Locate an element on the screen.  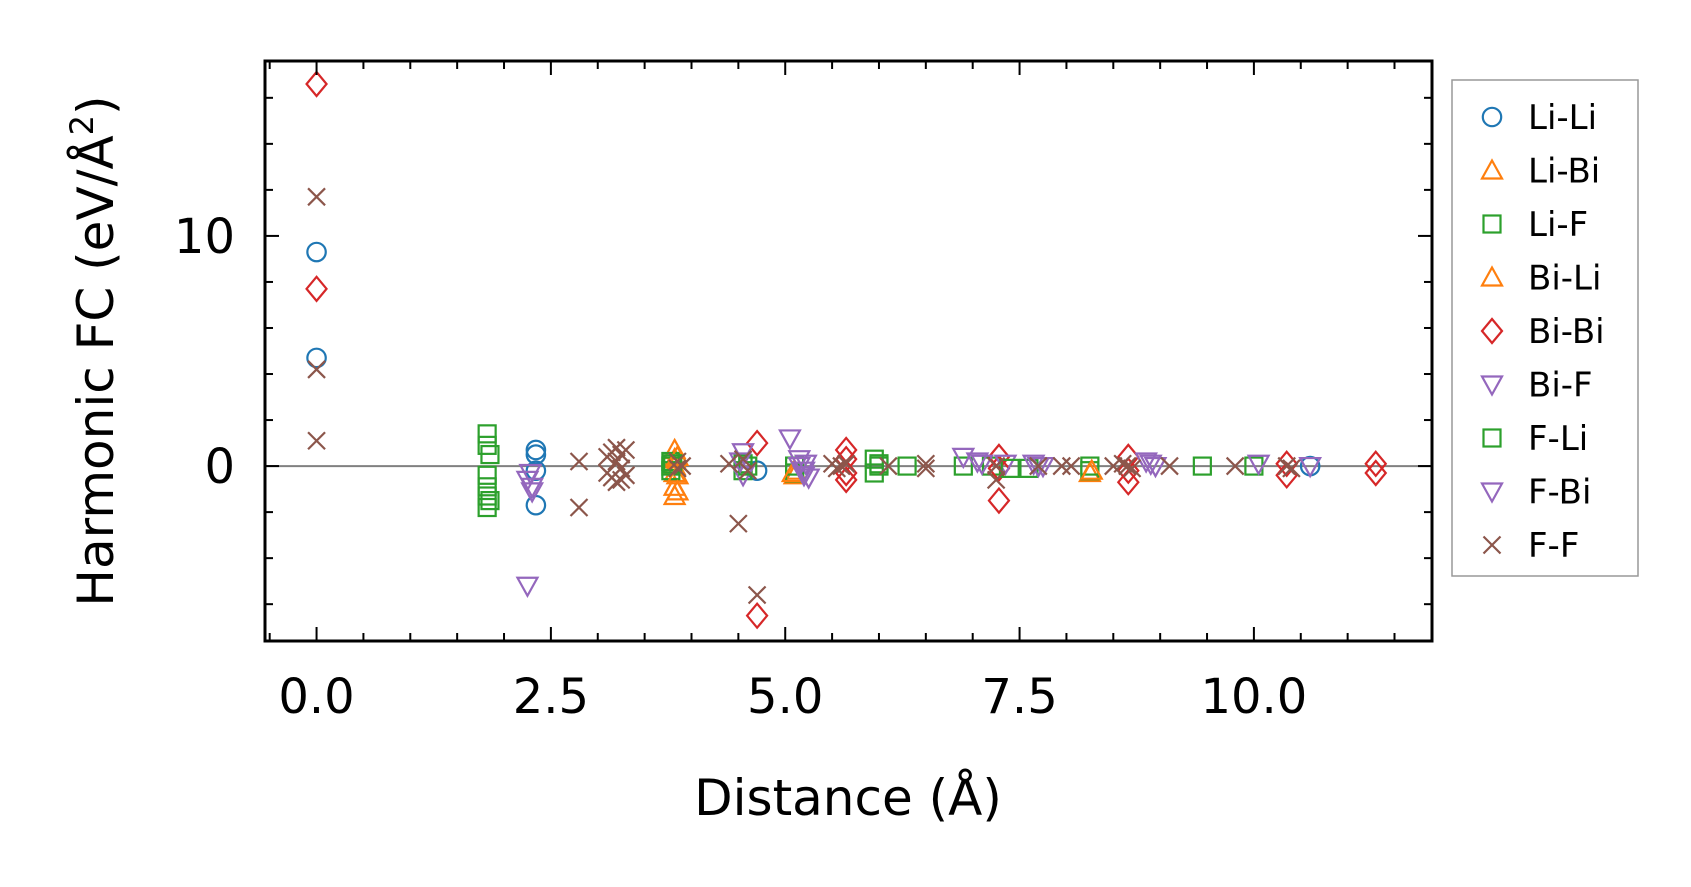
legend-label: F-F is located at coordinates (1553, 546).